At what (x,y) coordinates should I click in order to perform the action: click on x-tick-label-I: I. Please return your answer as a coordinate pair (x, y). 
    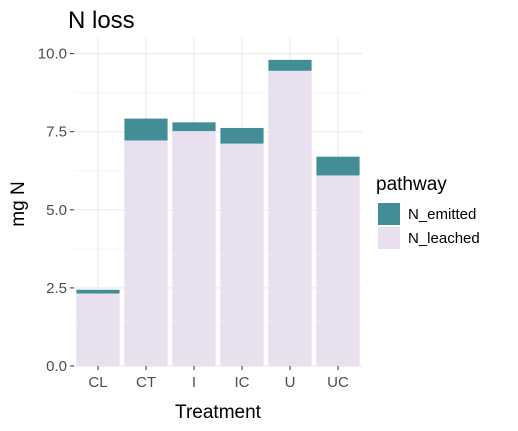
    Looking at the image, I should click on (194, 382).